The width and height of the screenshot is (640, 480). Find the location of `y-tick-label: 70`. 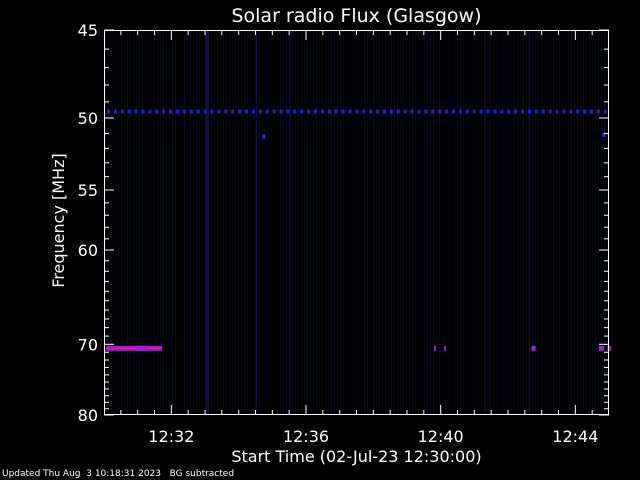

y-tick-label: 70 is located at coordinates (88, 344).